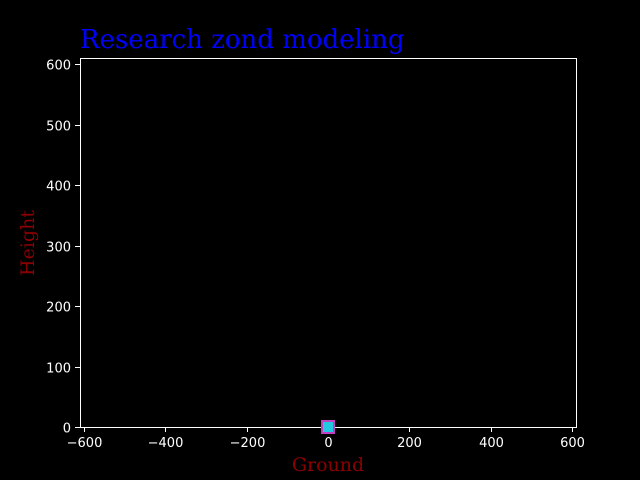 The image size is (640, 480). What do you see at coordinates (58, 66) in the screenshot?
I see `y-tick-label: 600` at bounding box center [58, 66].